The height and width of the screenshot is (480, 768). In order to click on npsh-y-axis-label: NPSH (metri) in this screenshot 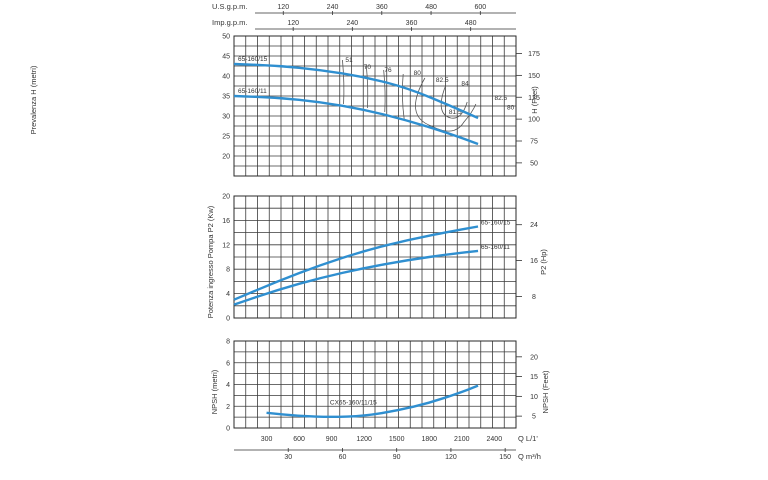, I will do `click(214, 391)`.